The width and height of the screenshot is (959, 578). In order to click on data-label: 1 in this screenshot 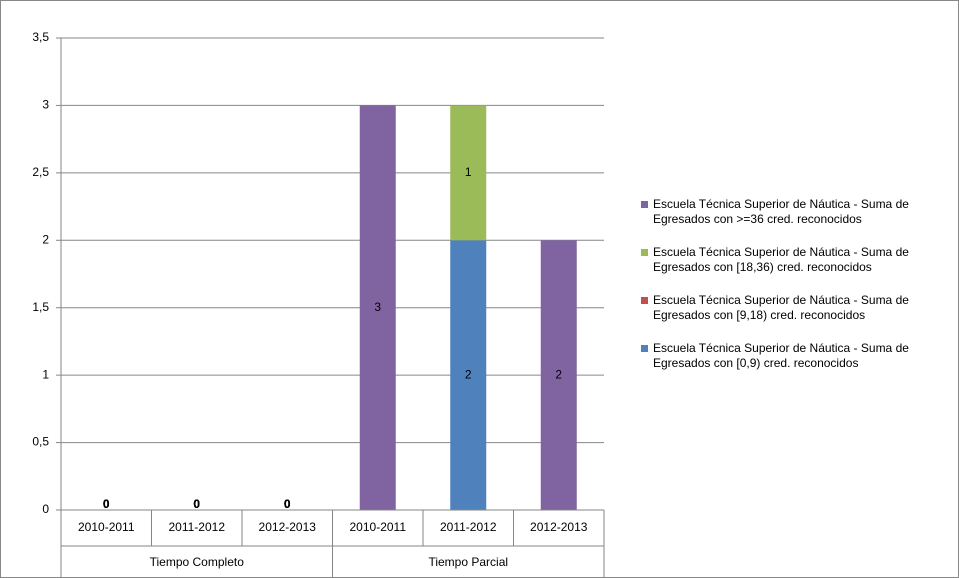, I will do `click(468, 172)`.